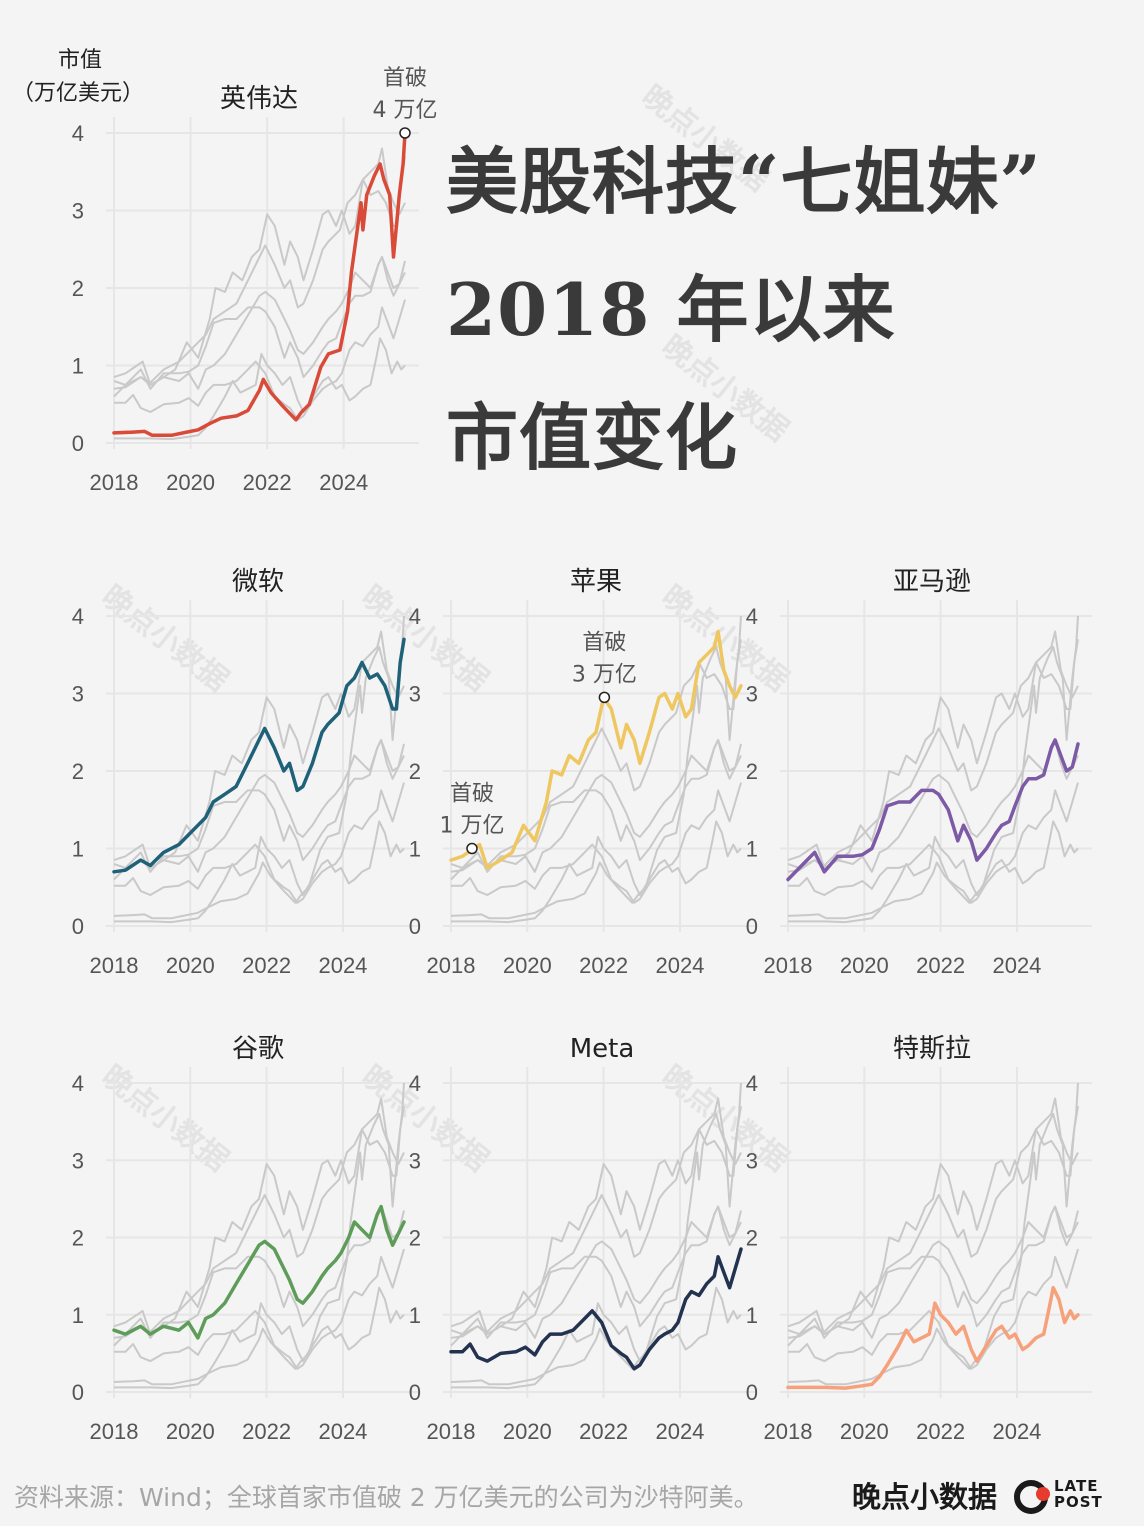 This screenshot has height=1526, width=1144. I want to click on chart-title: 美股科技“七姐妹” 2018 年以来 市值变化, so click(744, 310).